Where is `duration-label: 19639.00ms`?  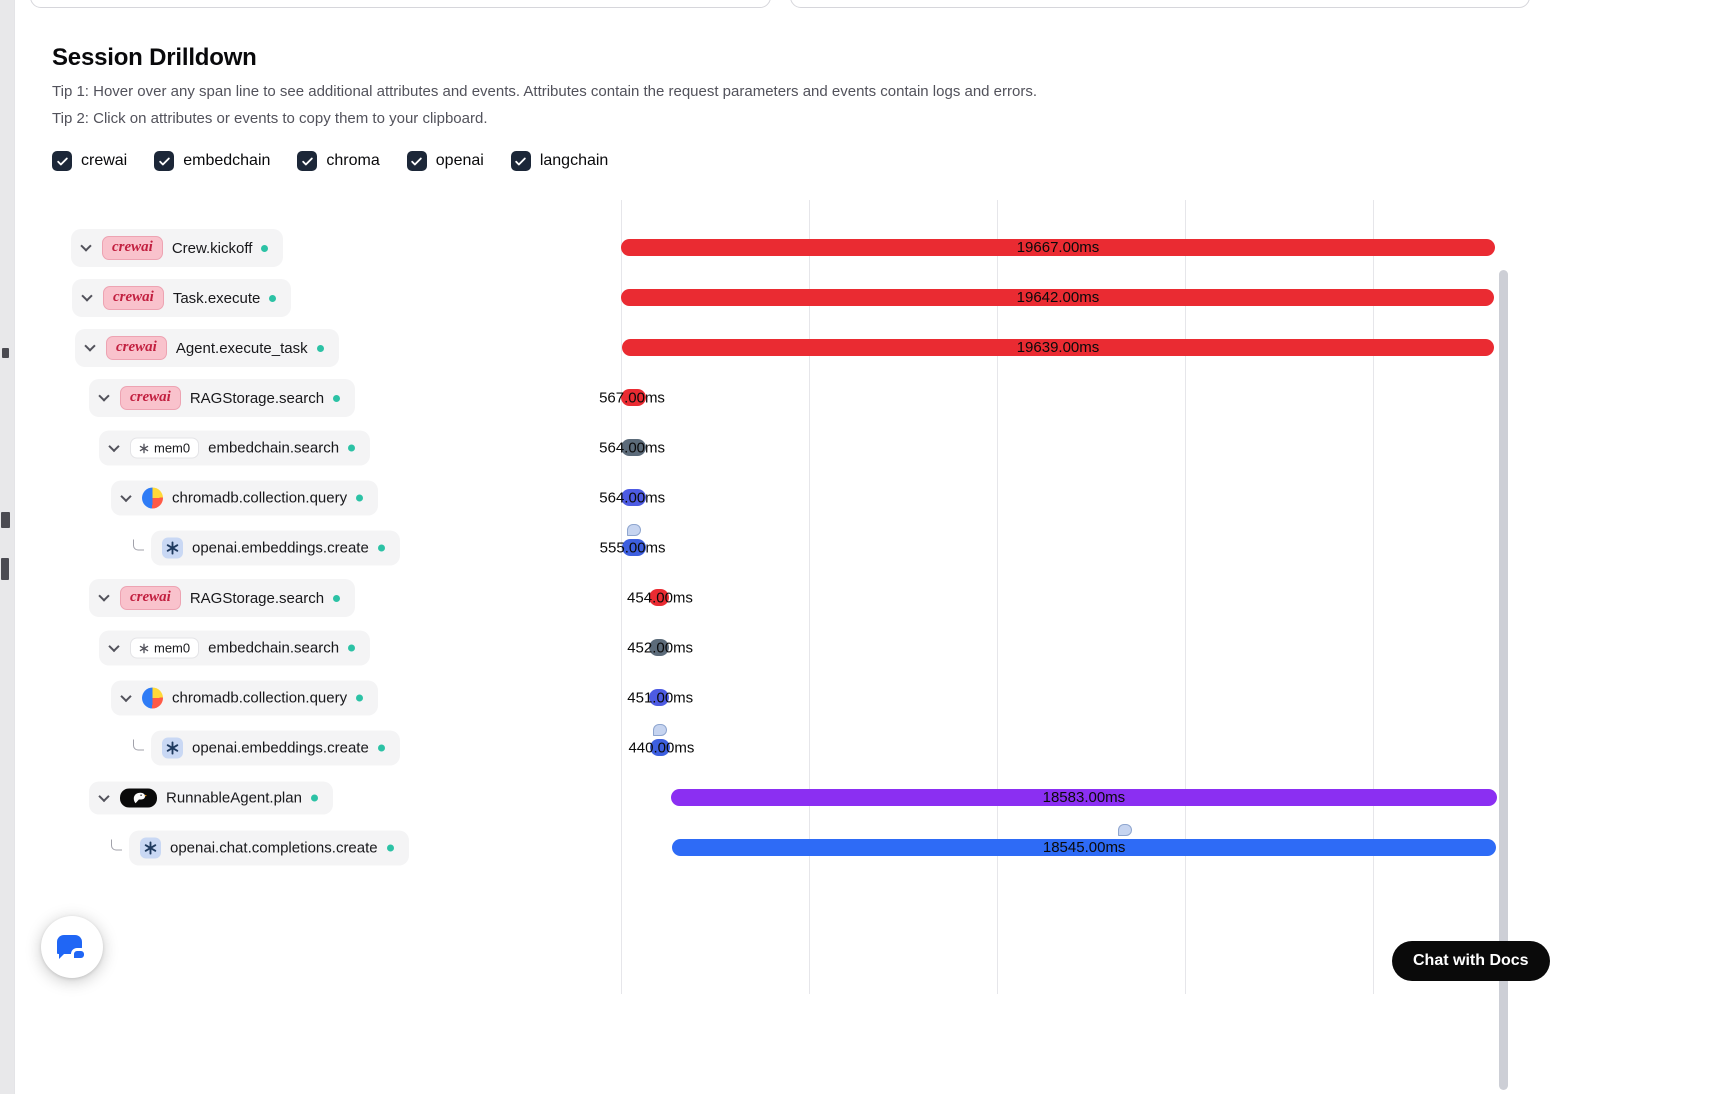 duration-label: 19639.00ms is located at coordinates (1058, 347).